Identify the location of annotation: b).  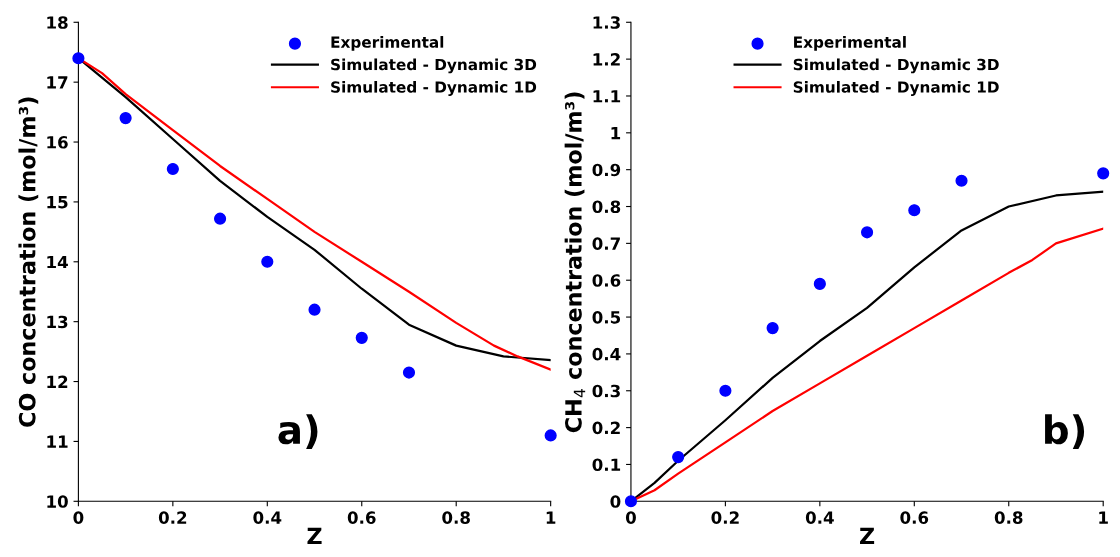
(1065, 431).